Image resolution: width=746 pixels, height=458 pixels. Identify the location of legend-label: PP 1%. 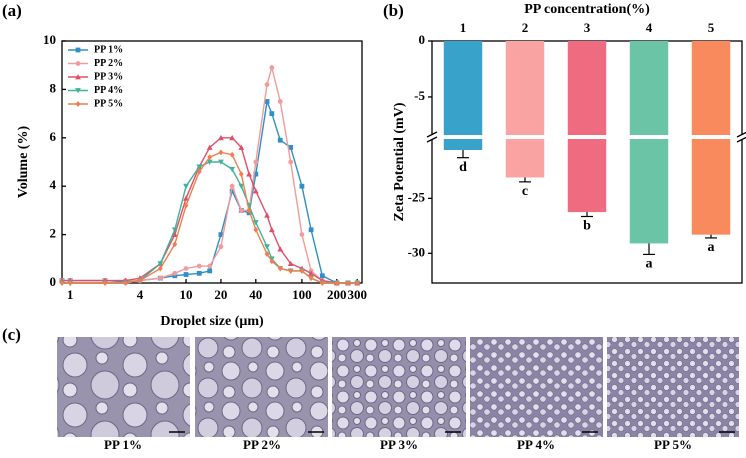
(108, 49).